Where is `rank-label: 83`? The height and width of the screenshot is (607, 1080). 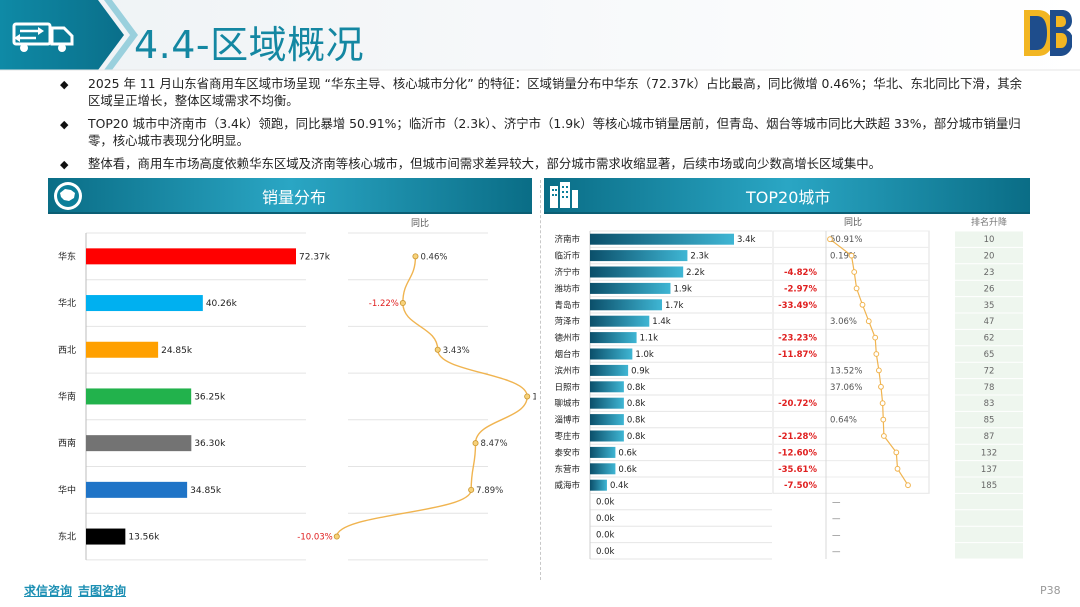 rank-label: 83 is located at coordinates (989, 404).